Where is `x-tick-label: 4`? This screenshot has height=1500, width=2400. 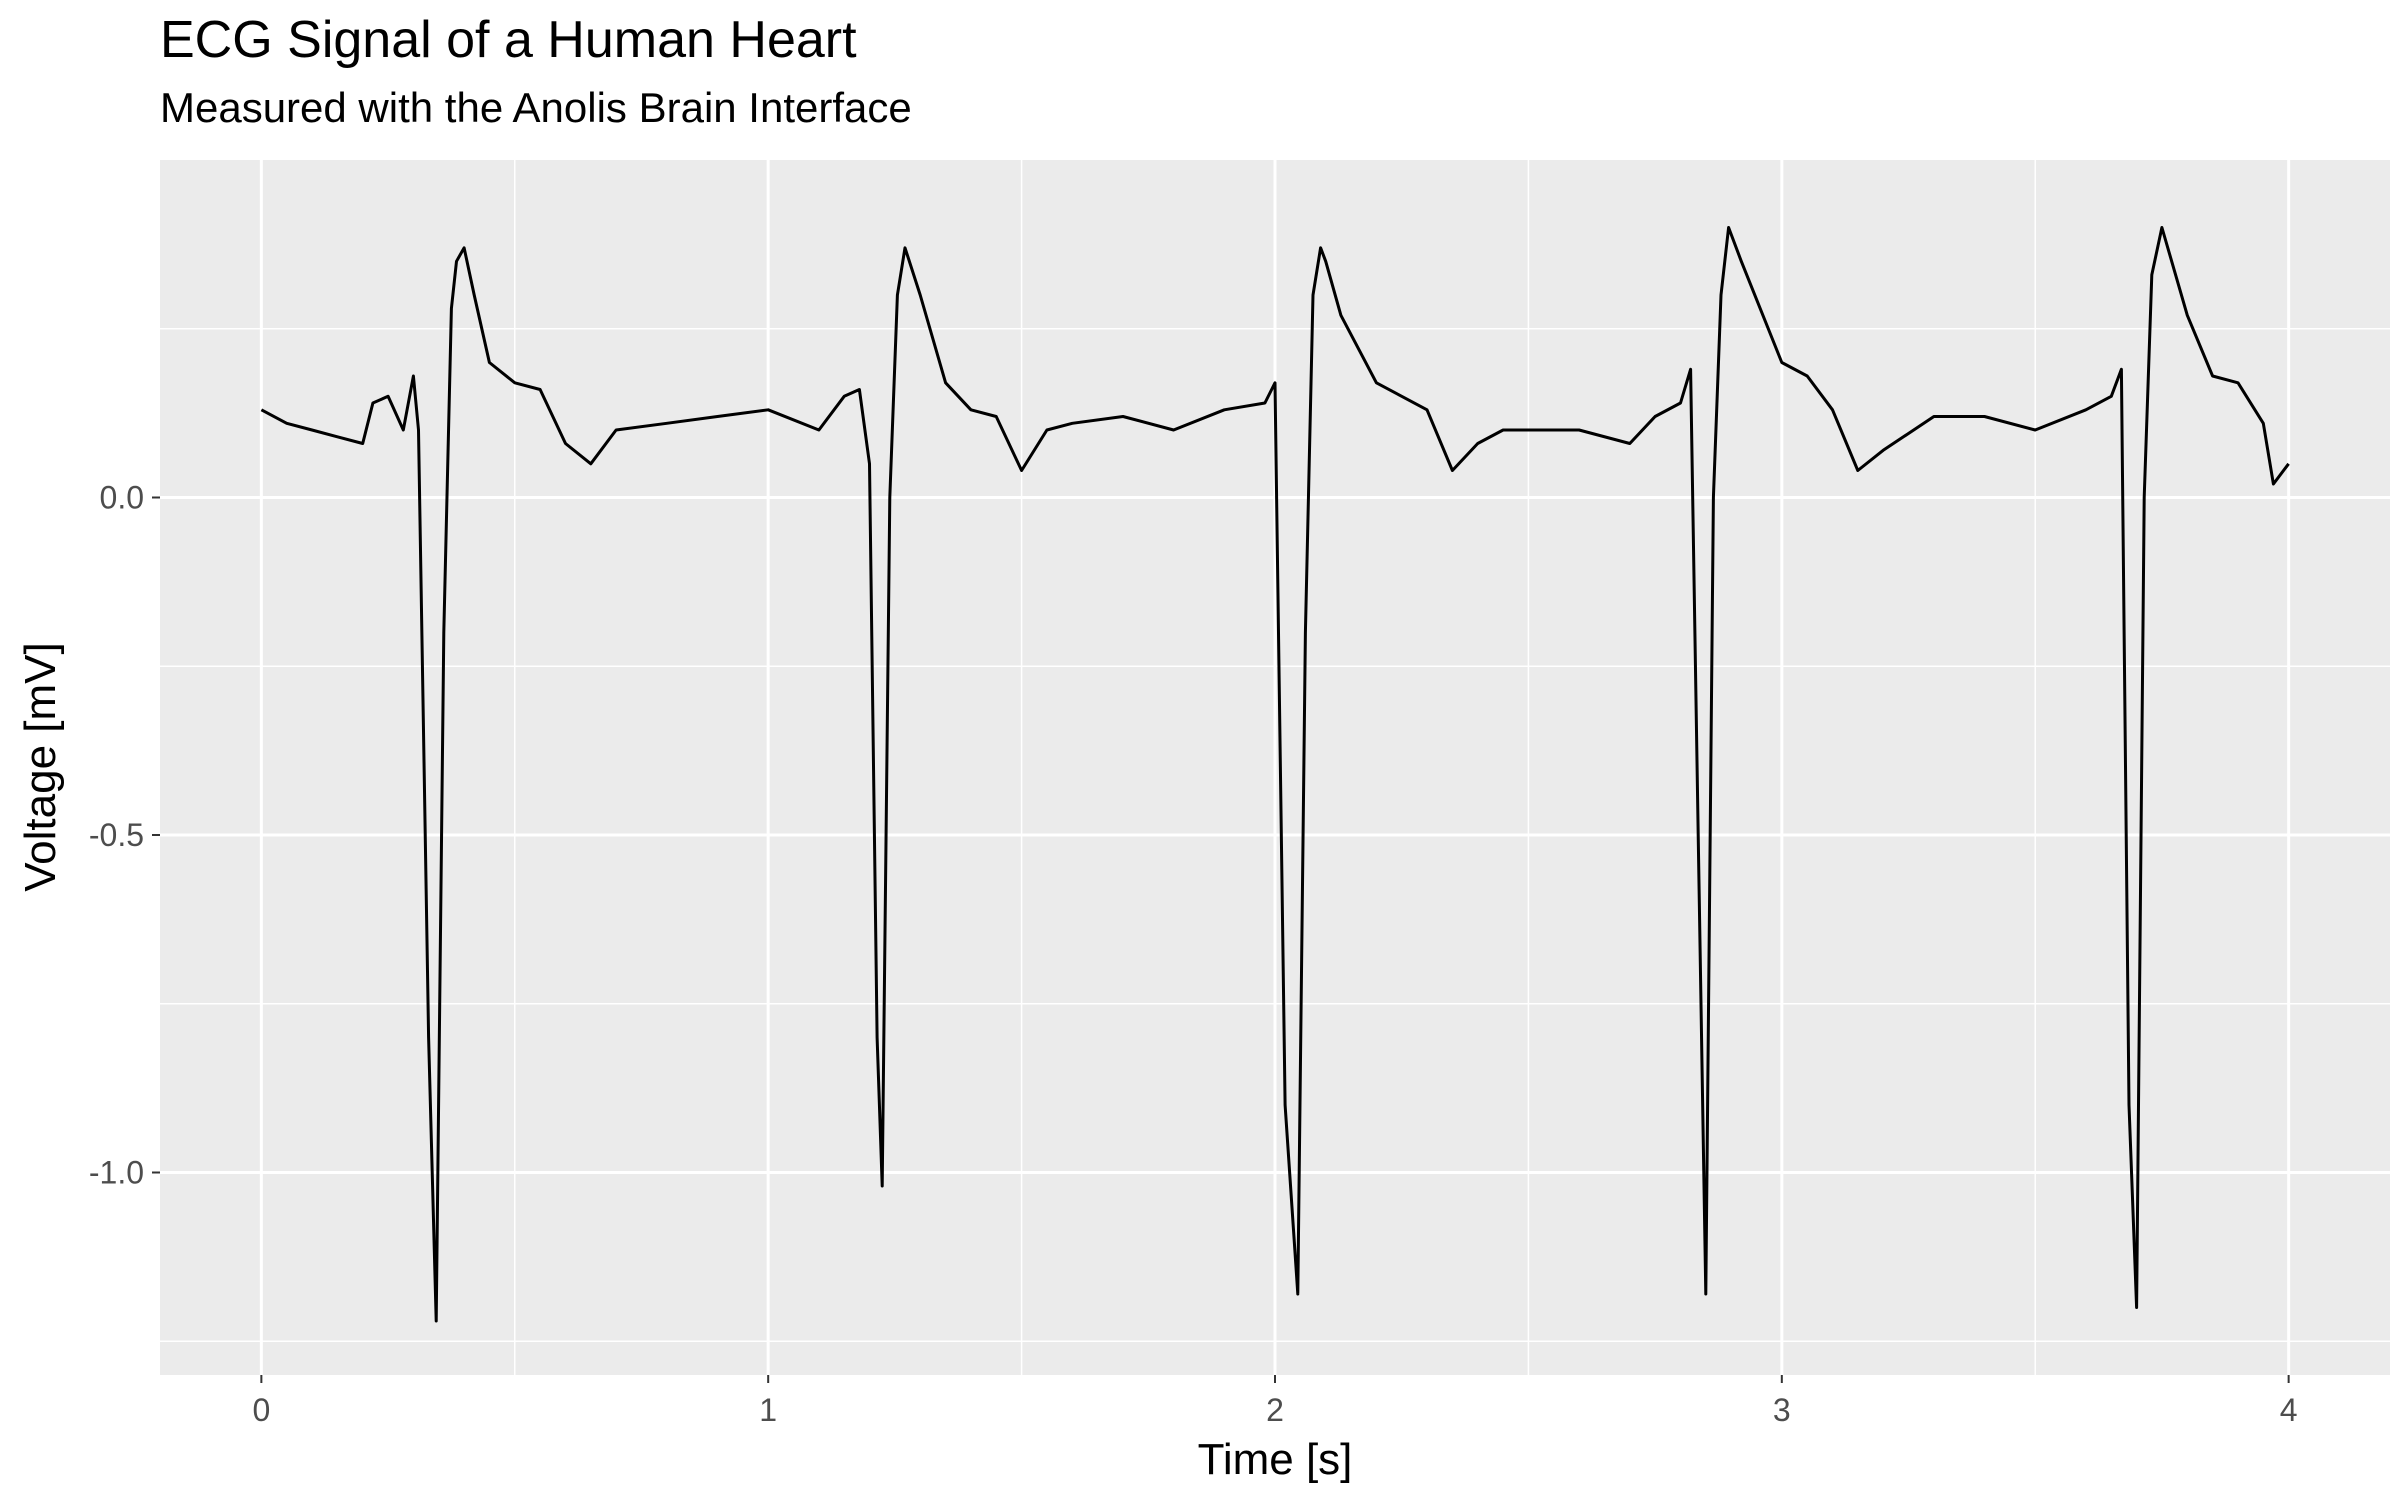 x-tick-label: 4 is located at coordinates (2289, 1410).